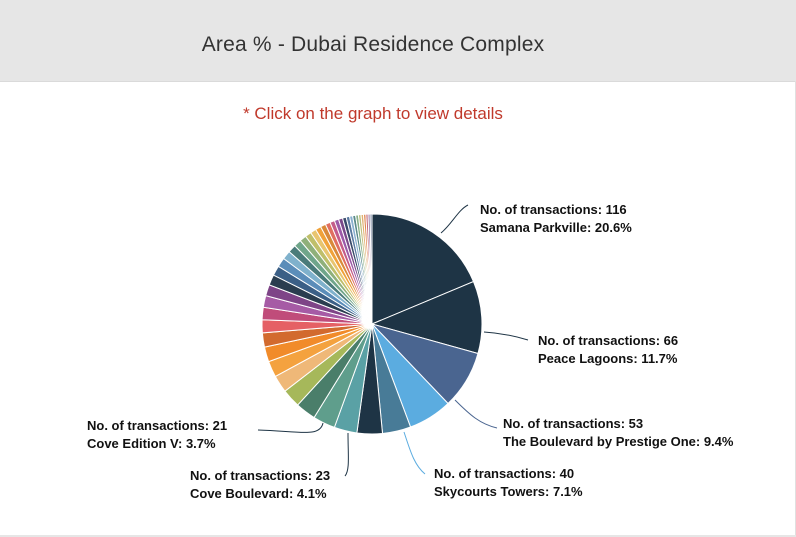 The width and height of the screenshot is (796, 537). I want to click on label-skycourts-count: No. of transactions: 40, so click(504, 473).